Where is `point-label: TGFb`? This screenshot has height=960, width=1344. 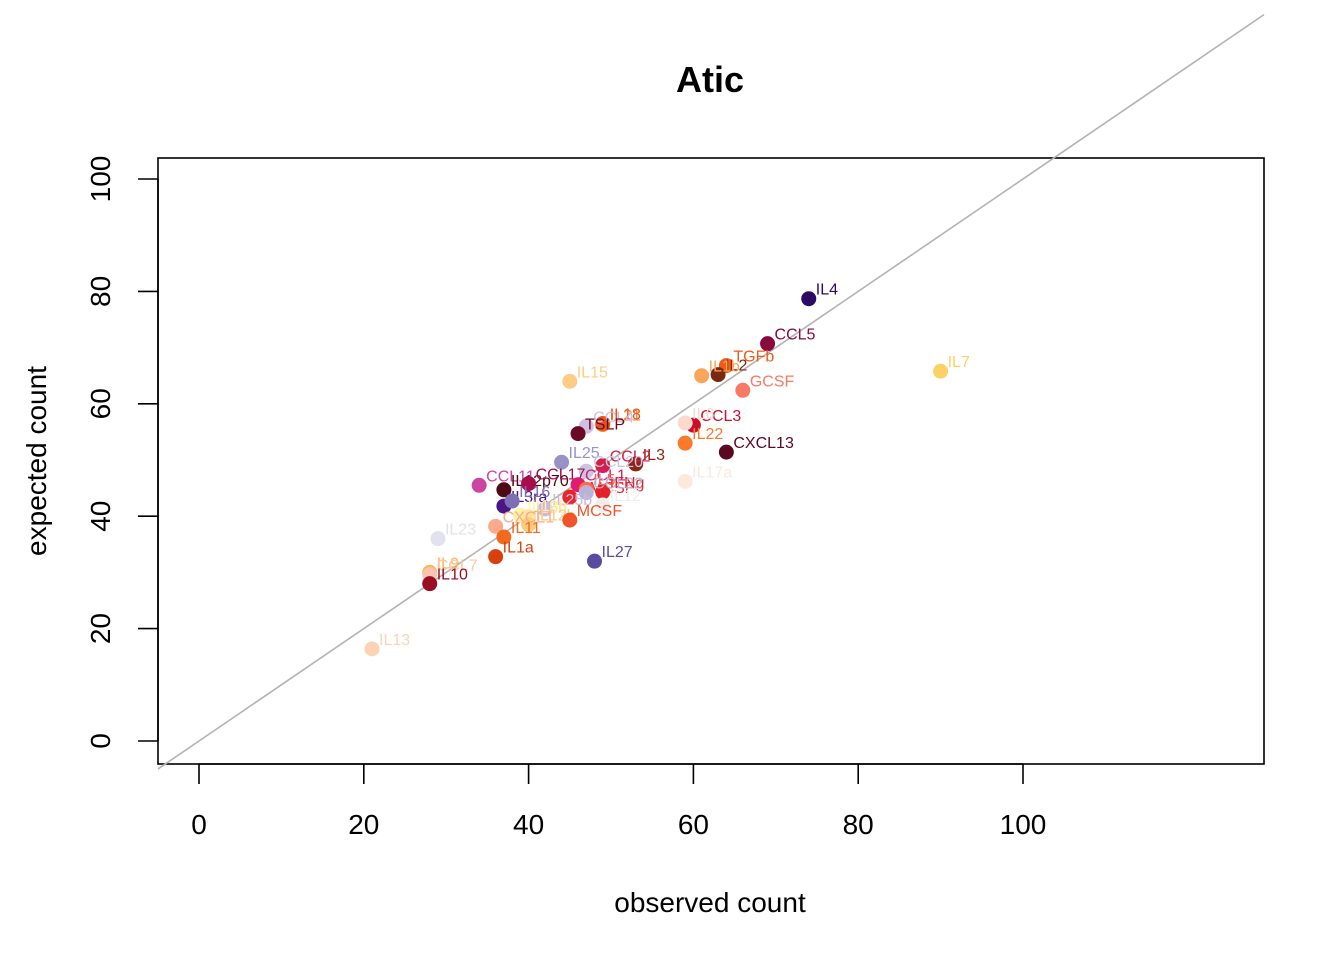 point-label: TGFb is located at coordinates (753, 357).